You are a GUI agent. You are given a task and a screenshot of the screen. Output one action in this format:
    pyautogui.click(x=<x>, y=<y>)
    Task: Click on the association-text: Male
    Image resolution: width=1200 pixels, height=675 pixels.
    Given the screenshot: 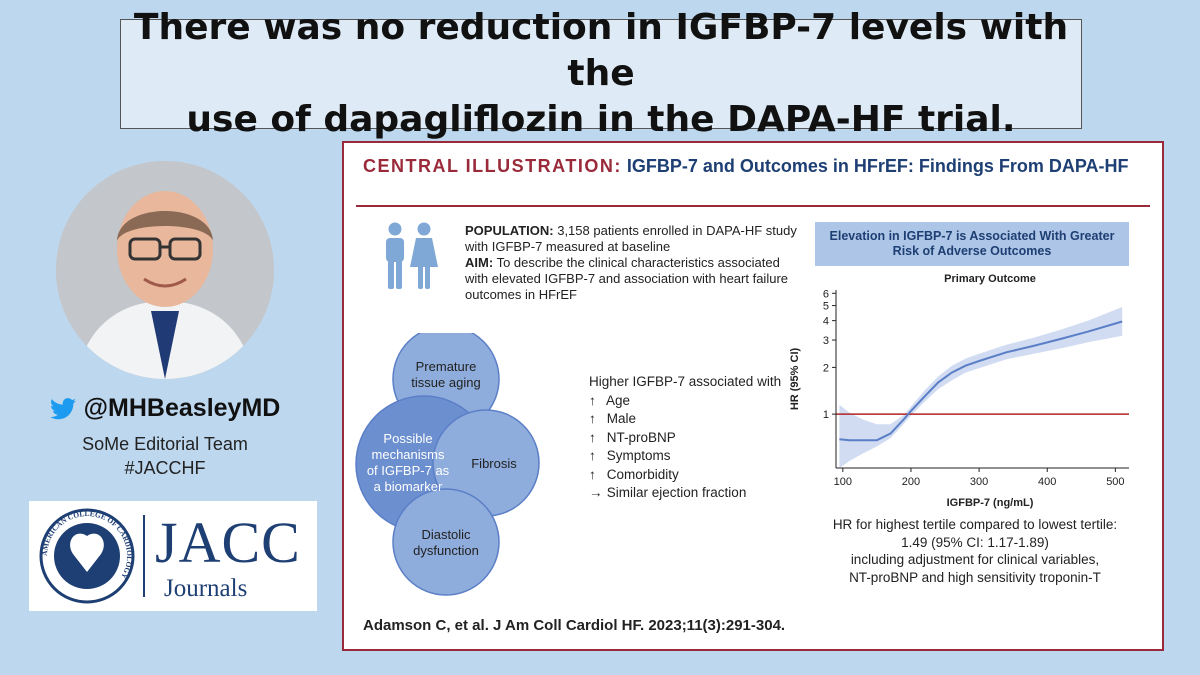 What is the action you would take?
    pyautogui.click(x=621, y=418)
    